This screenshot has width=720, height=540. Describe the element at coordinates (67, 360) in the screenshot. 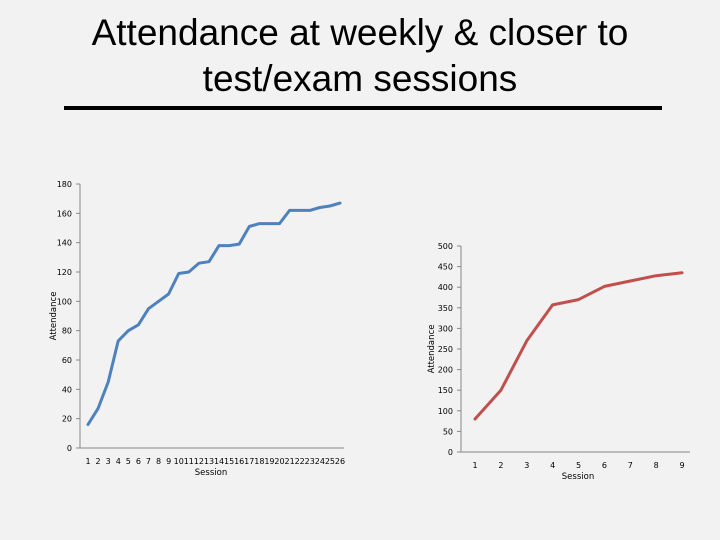

I see `left-y-tick-label: 60` at that location.